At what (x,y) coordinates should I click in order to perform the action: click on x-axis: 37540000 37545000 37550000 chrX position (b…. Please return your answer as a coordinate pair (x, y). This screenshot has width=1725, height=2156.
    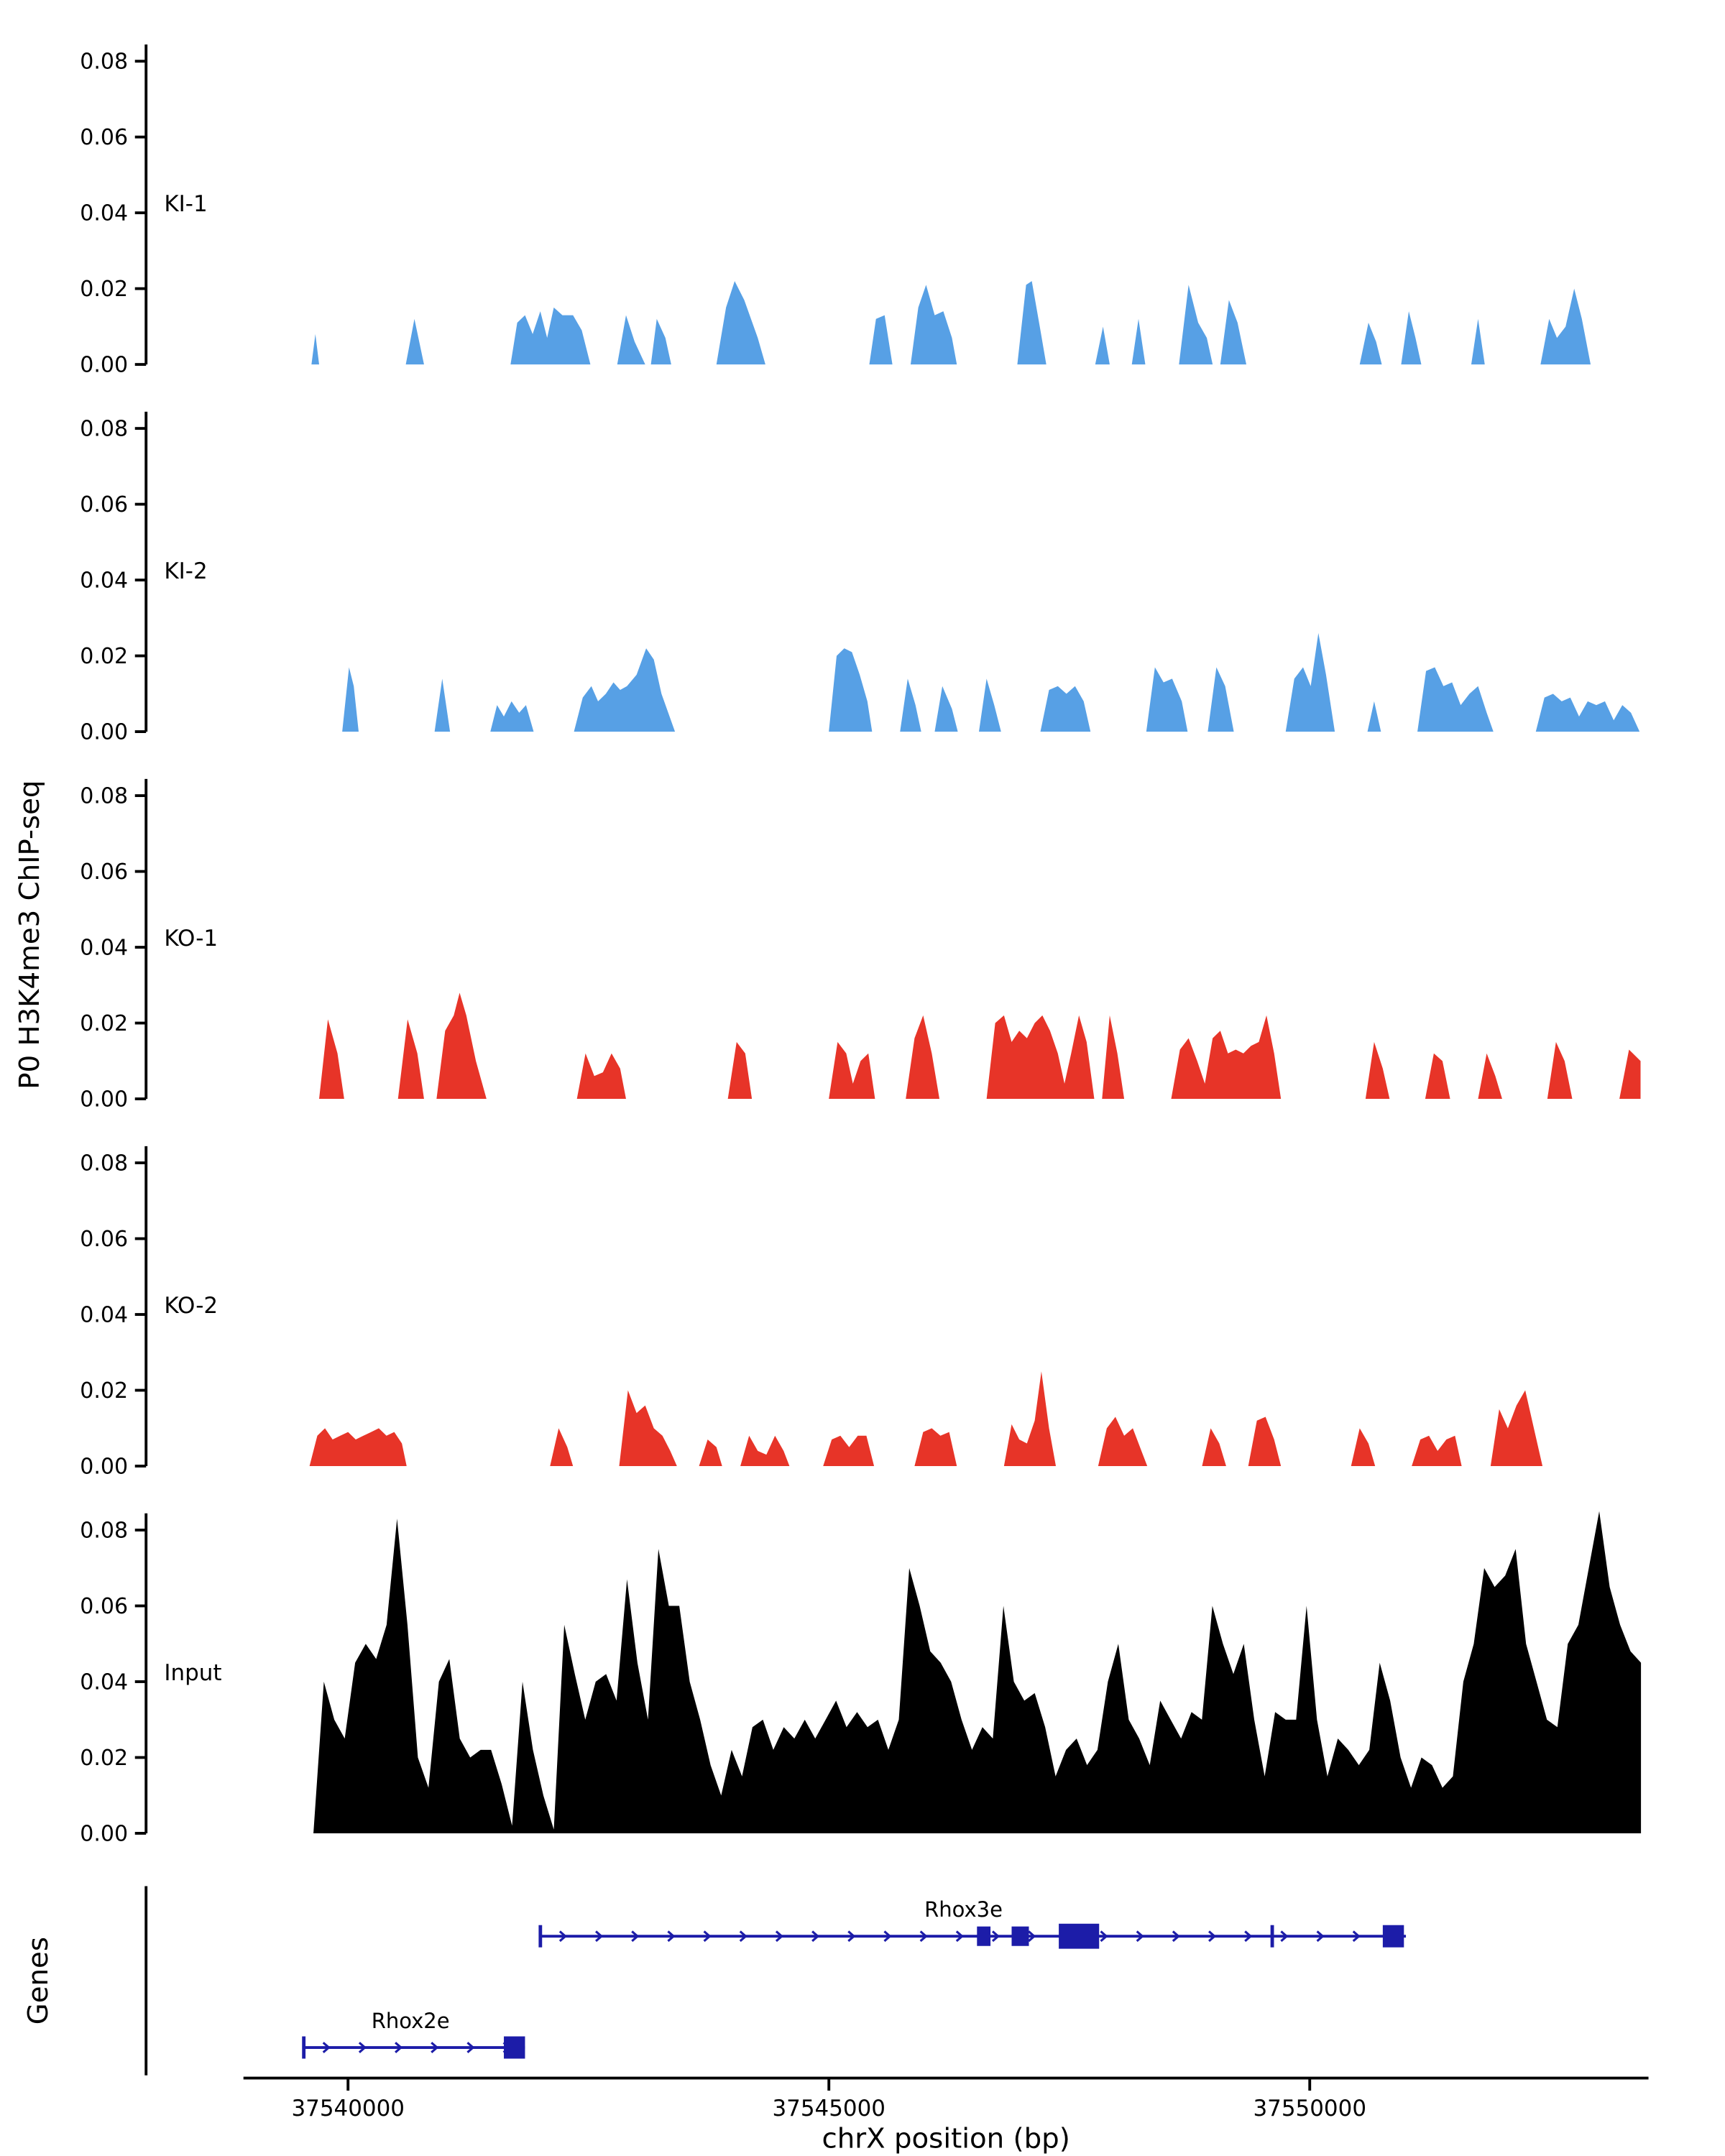
    Looking at the image, I should click on (946, 2115).